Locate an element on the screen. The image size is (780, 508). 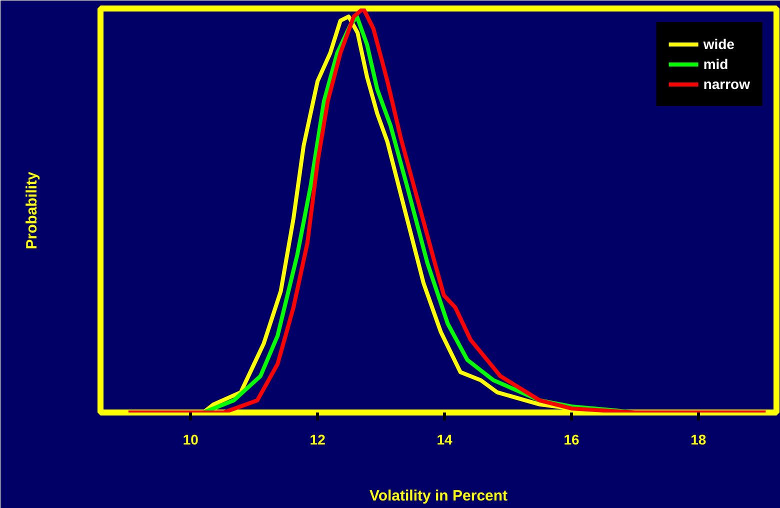
x-axis-title: Volatility in Percent is located at coordinates (438, 496).